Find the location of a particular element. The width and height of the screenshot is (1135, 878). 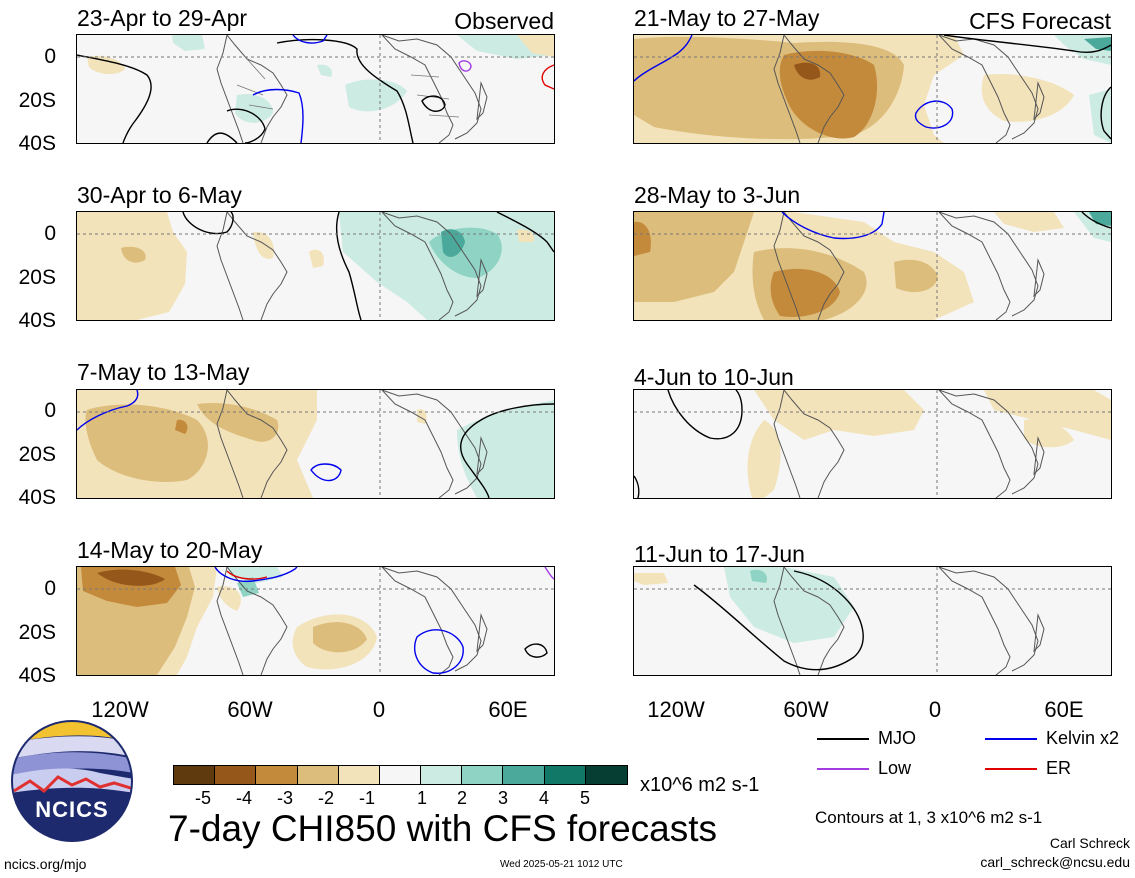

author: Carl Schreck is located at coordinates (1089, 843).